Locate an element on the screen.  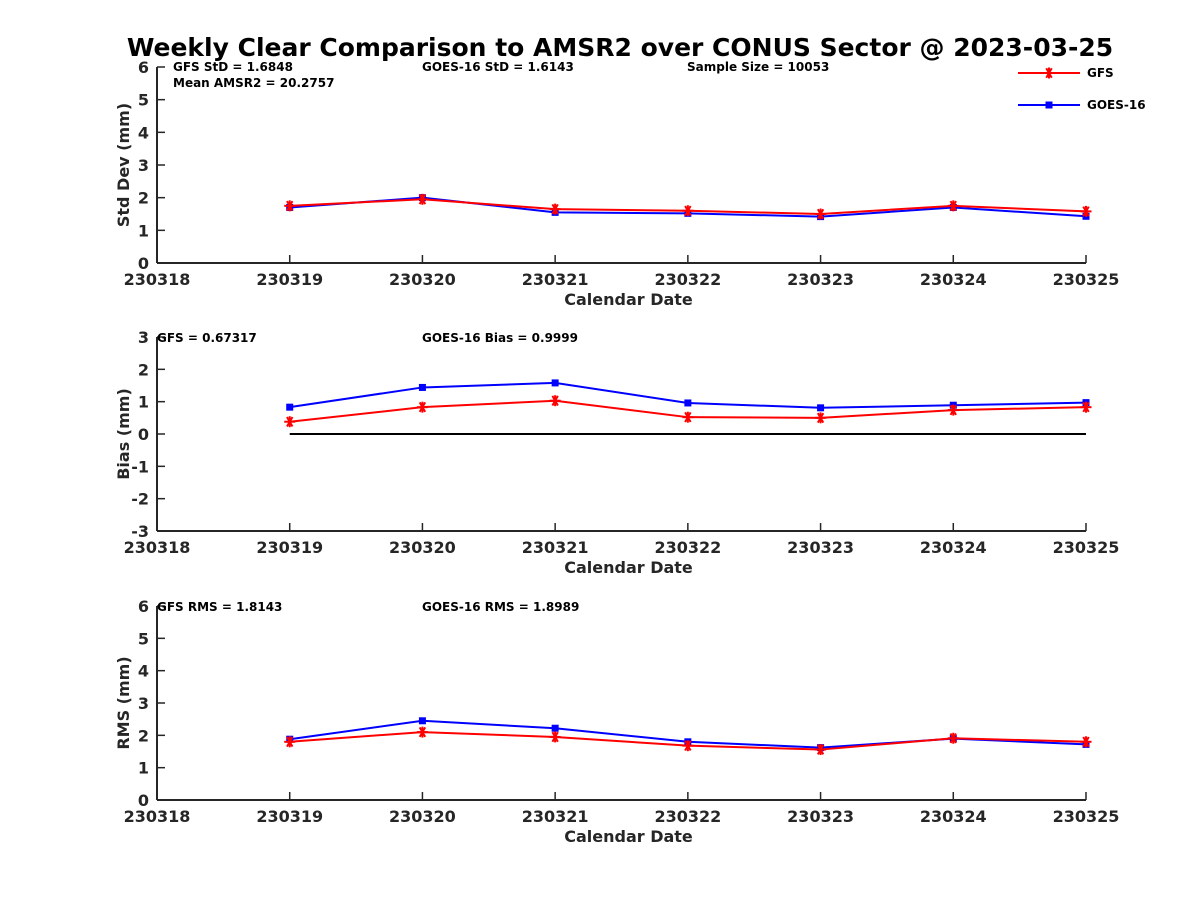
stat-annotation: Mean AMSR2 = 20.2757 is located at coordinates (253, 83).